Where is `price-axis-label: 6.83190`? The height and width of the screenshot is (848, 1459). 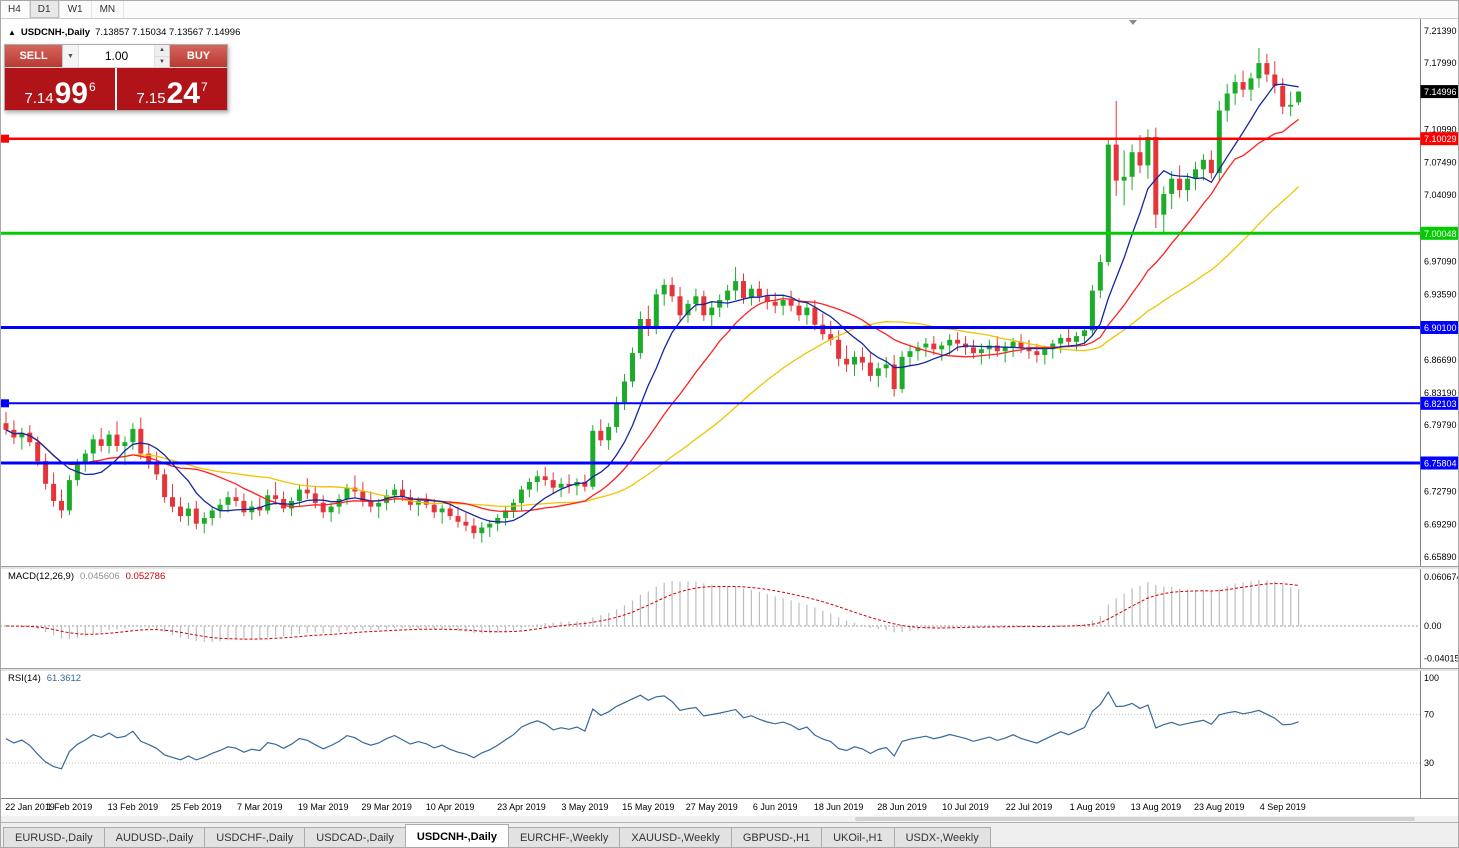 price-axis-label: 6.83190 is located at coordinates (1440, 393).